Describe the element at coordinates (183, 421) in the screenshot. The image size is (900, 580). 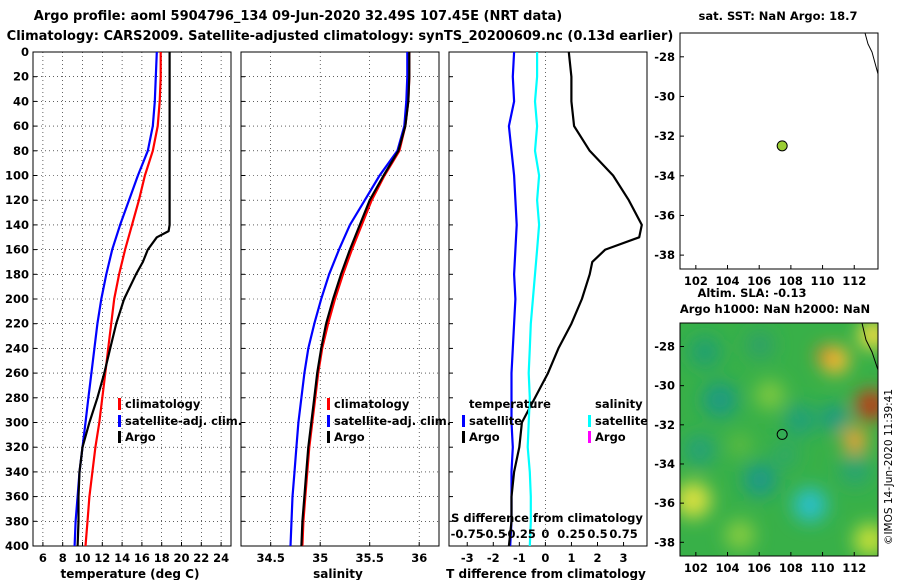
I see `legend-label-satellite: satellite-adj. clim.` at that location.